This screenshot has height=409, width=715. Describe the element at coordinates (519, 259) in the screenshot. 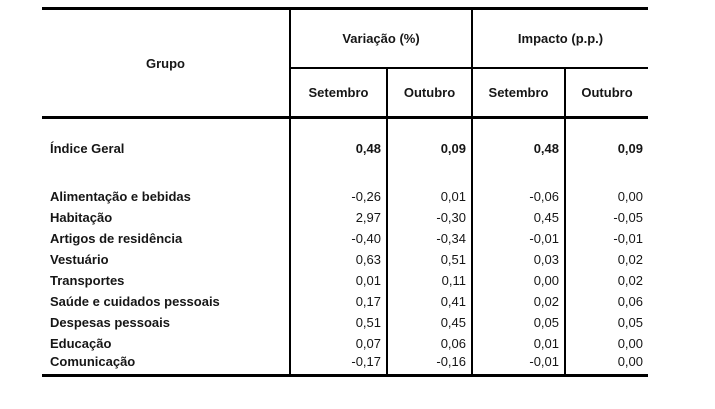

I see `value-cell: 0,03` at that location.